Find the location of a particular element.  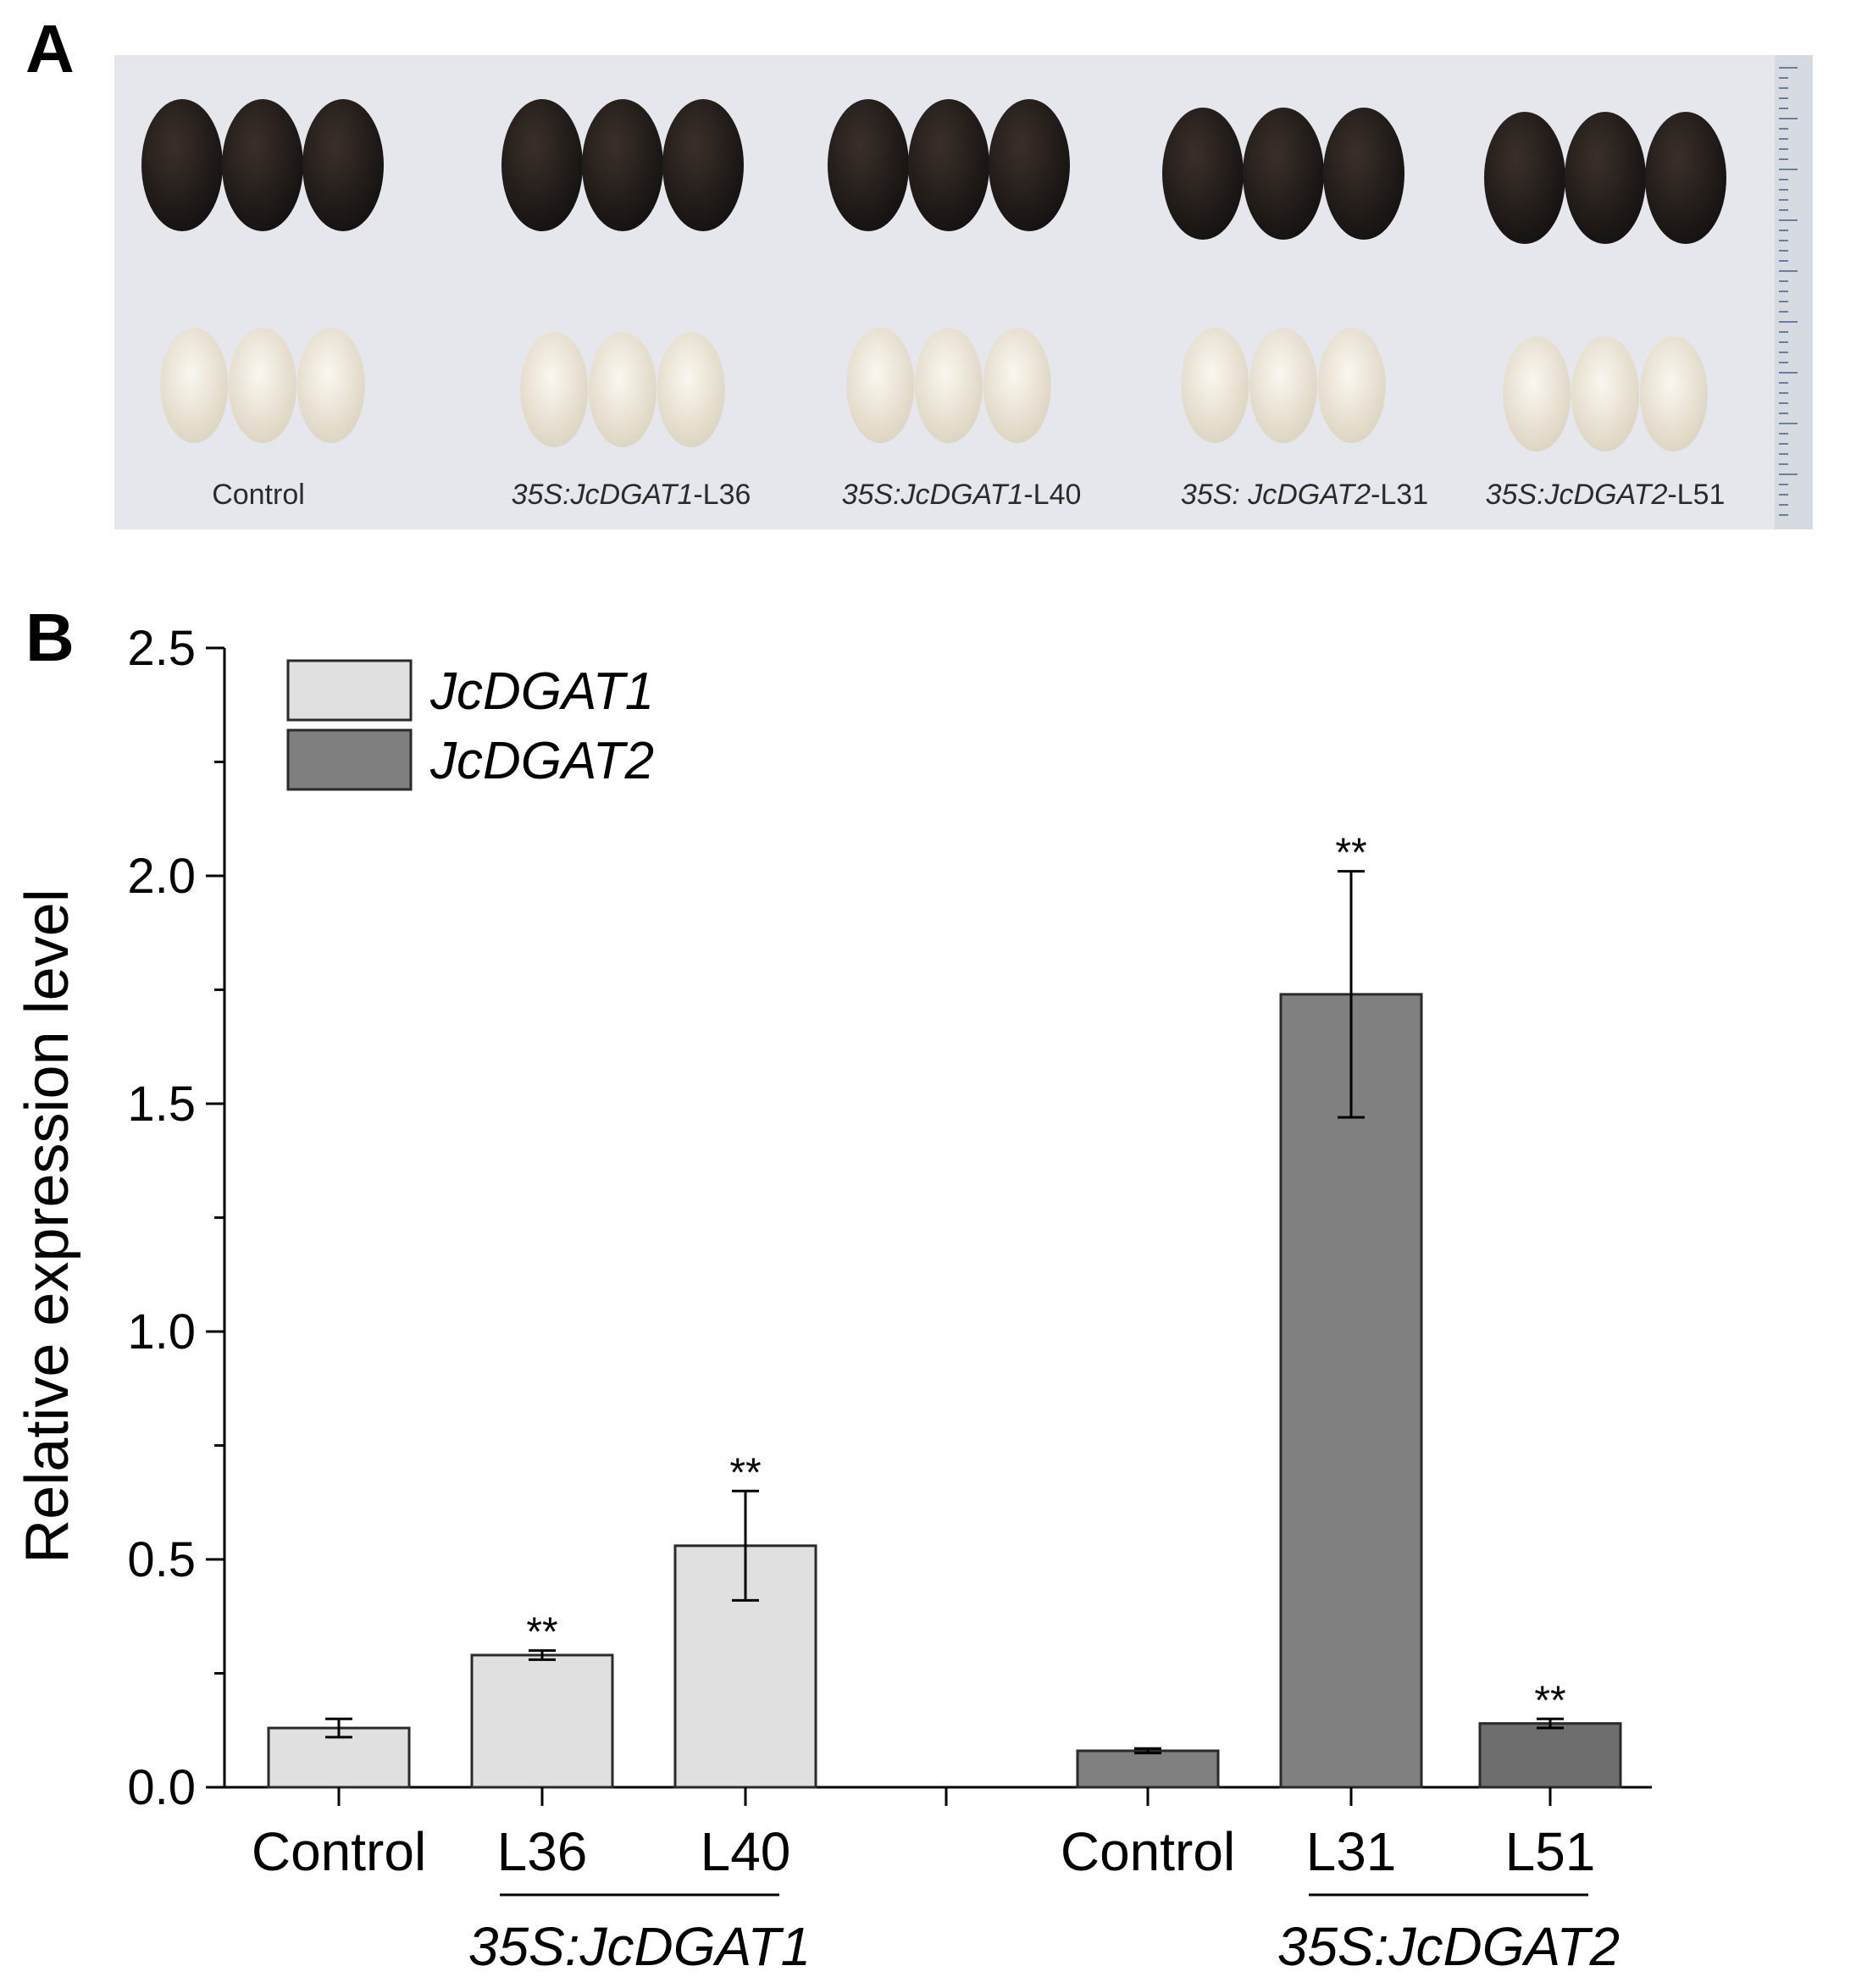

x-tick-label-4: Control is located at coordinates (1148, 1851).